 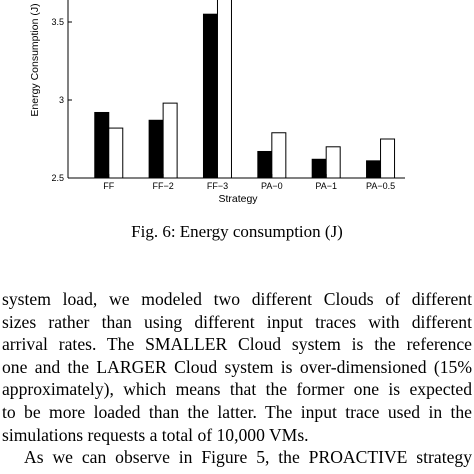 What do you see at coordinates (272, 186) in the screenshot?
I see `x-tick-label: PA−0` at bounding box center [272, 186].